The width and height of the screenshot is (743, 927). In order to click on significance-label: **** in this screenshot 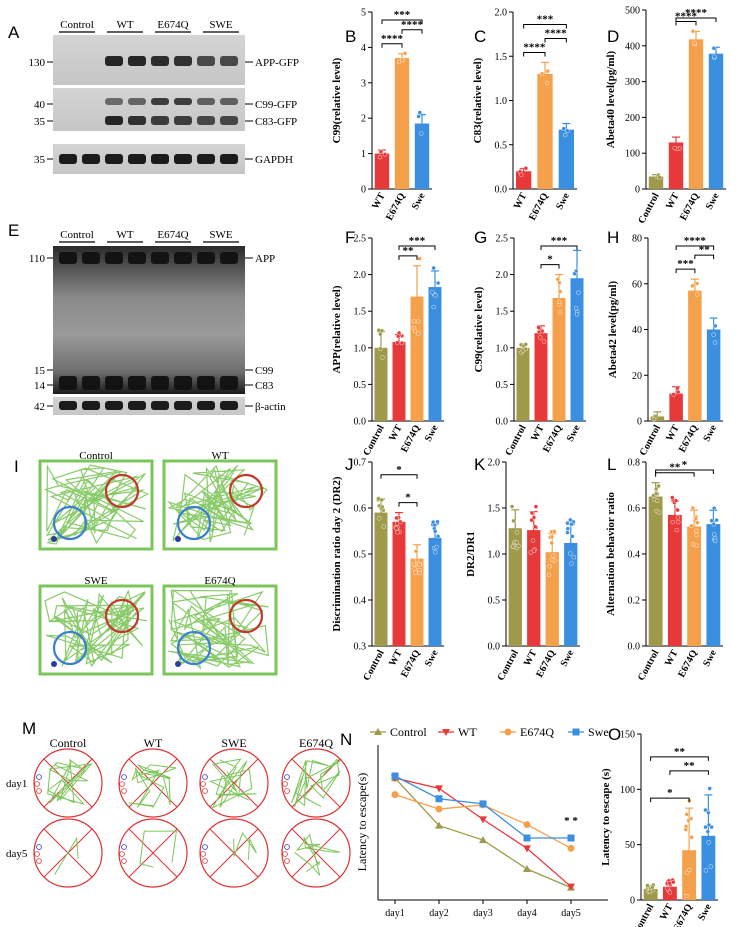, I will do `click(534, 47)`.